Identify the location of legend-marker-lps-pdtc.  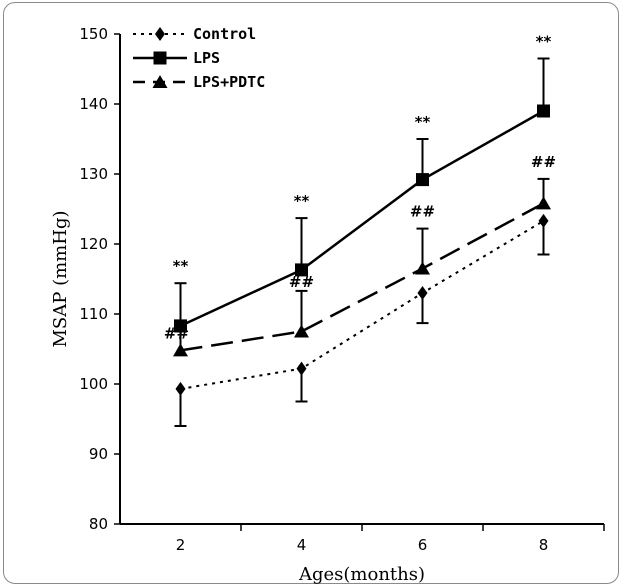
(160, 81).